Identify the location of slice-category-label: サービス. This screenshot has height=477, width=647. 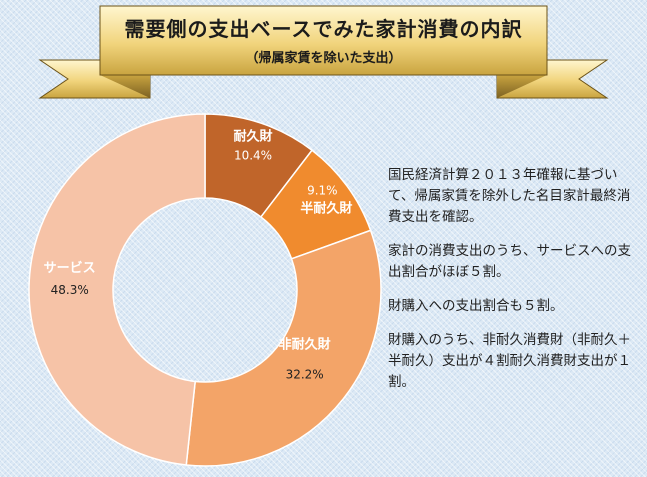
(70, 268).